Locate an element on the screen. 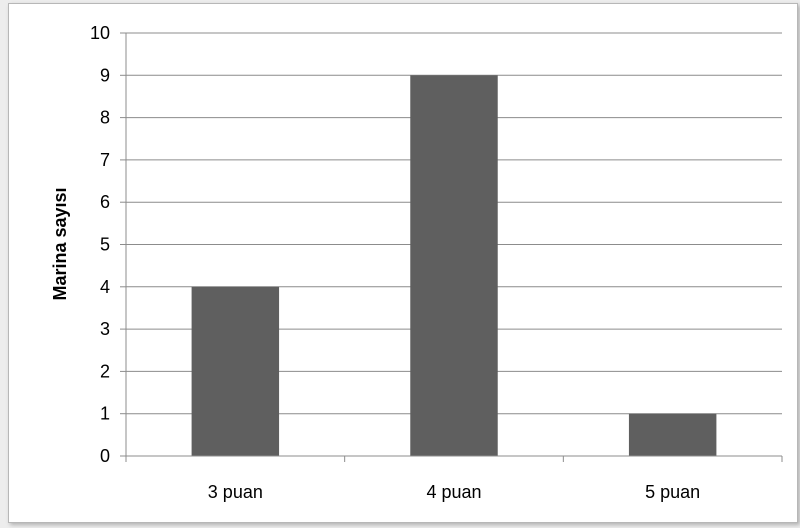 The height and width of the screenshot is (528, 800). x-category-label: 3 puan is located at coordinates (235, 492).